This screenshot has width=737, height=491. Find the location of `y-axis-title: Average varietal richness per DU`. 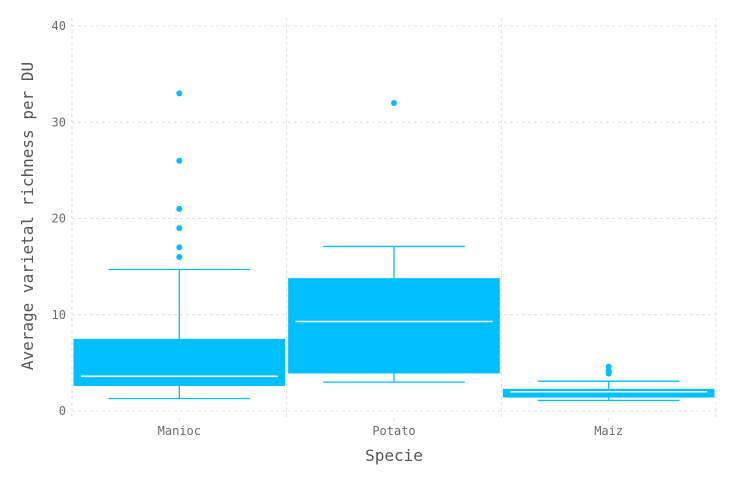

y-axis-title: Average varietal richness per DU is located at coordinates (27, 216).